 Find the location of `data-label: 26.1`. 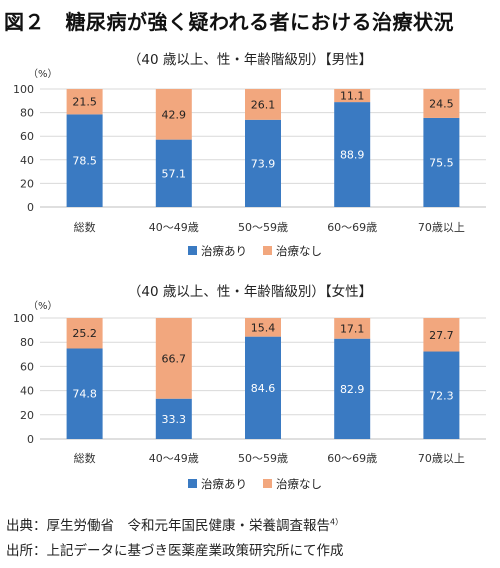

data-label: 26.1 is located at coordinates (263, 104).